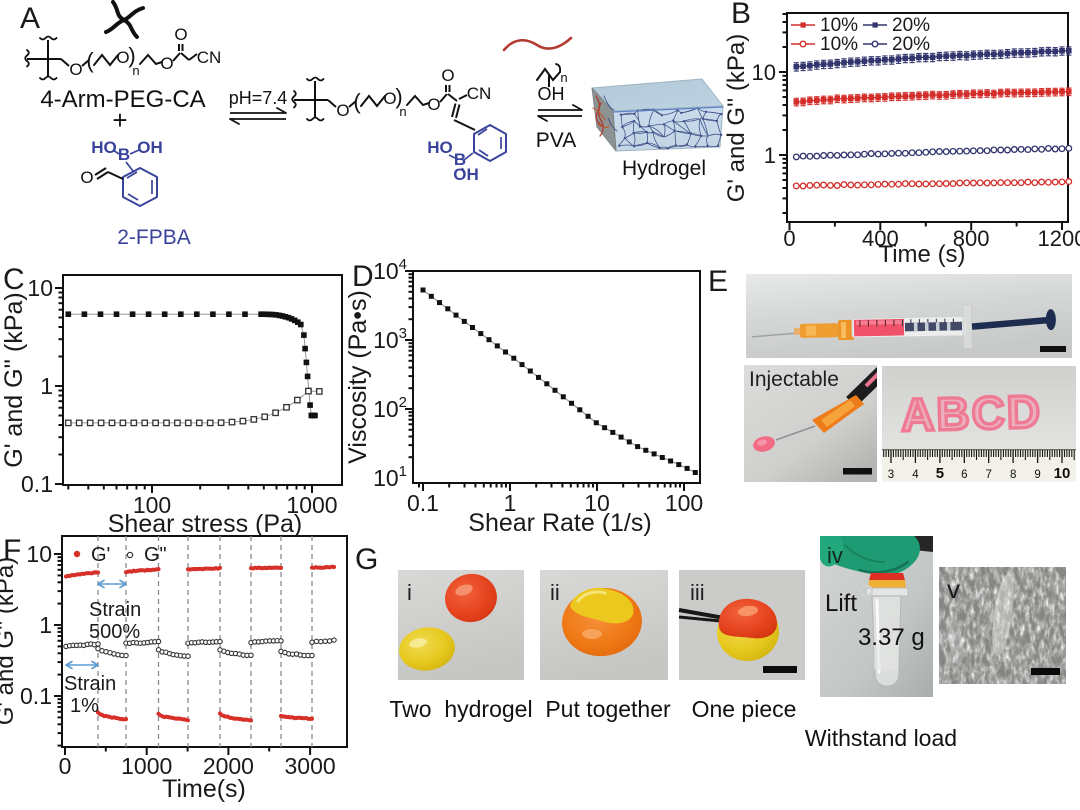 The image size is (1080, 810). I want to click on svg-text: One piece, so click(744, 709).